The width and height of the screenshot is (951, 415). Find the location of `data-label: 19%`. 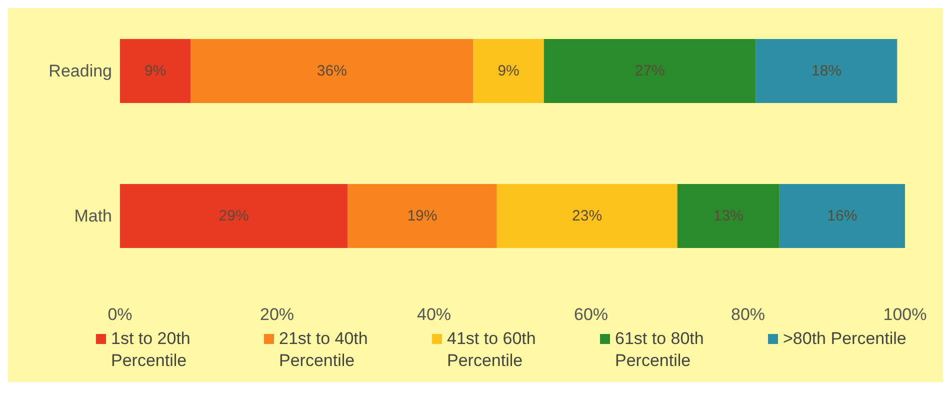

data-label: 19% is located at coordinates (422, 216).